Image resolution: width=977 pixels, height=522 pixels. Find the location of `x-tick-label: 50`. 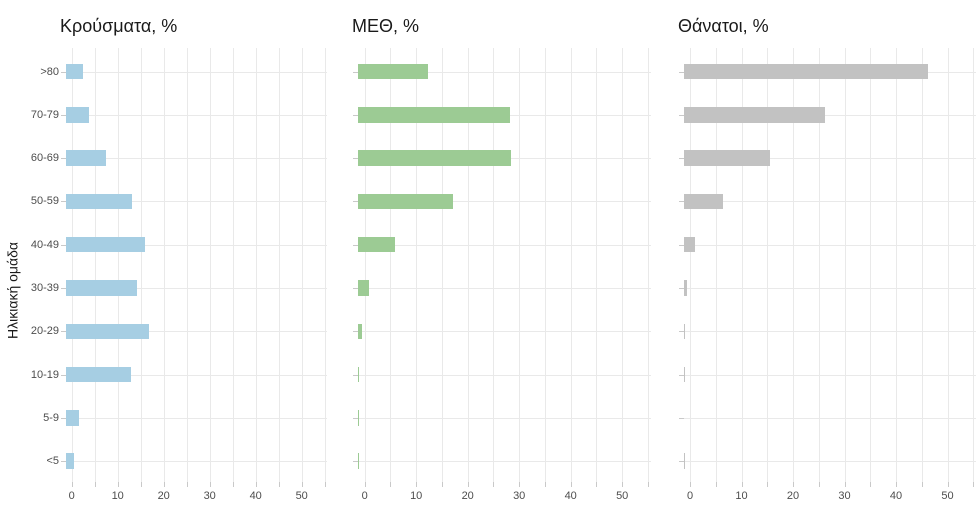

x-tick-label: 50 is located at coordinates (301, 496).